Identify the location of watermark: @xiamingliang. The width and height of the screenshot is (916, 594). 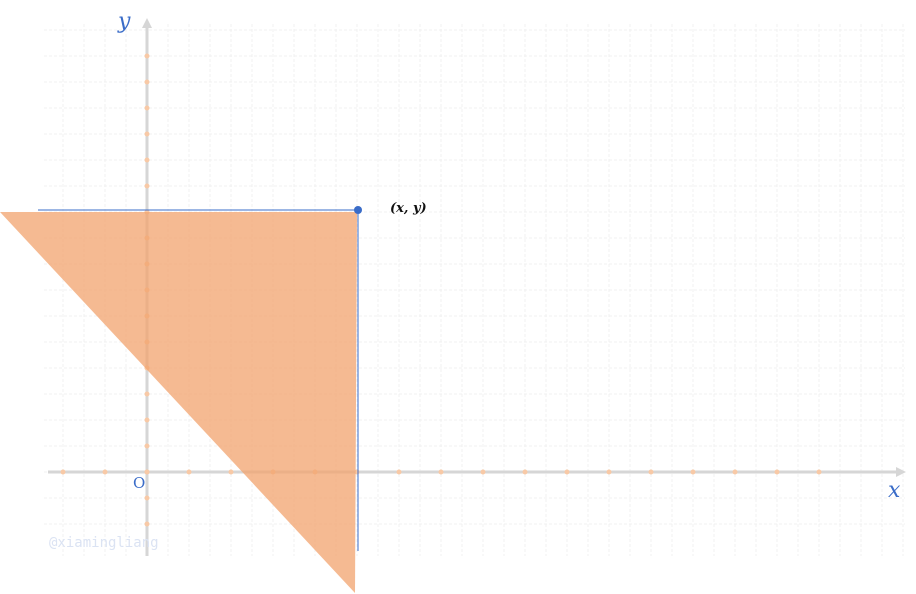
(104, 543).